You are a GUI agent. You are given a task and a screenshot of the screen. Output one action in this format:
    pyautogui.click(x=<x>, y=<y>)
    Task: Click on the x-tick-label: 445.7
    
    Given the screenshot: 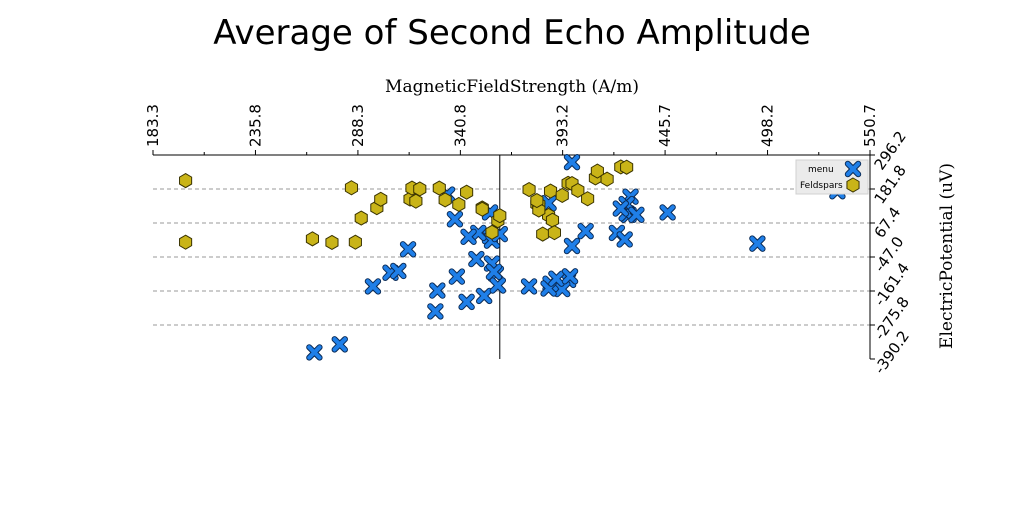 What is the action you would take?
    pyautogui.click(x=665, y=125)
    